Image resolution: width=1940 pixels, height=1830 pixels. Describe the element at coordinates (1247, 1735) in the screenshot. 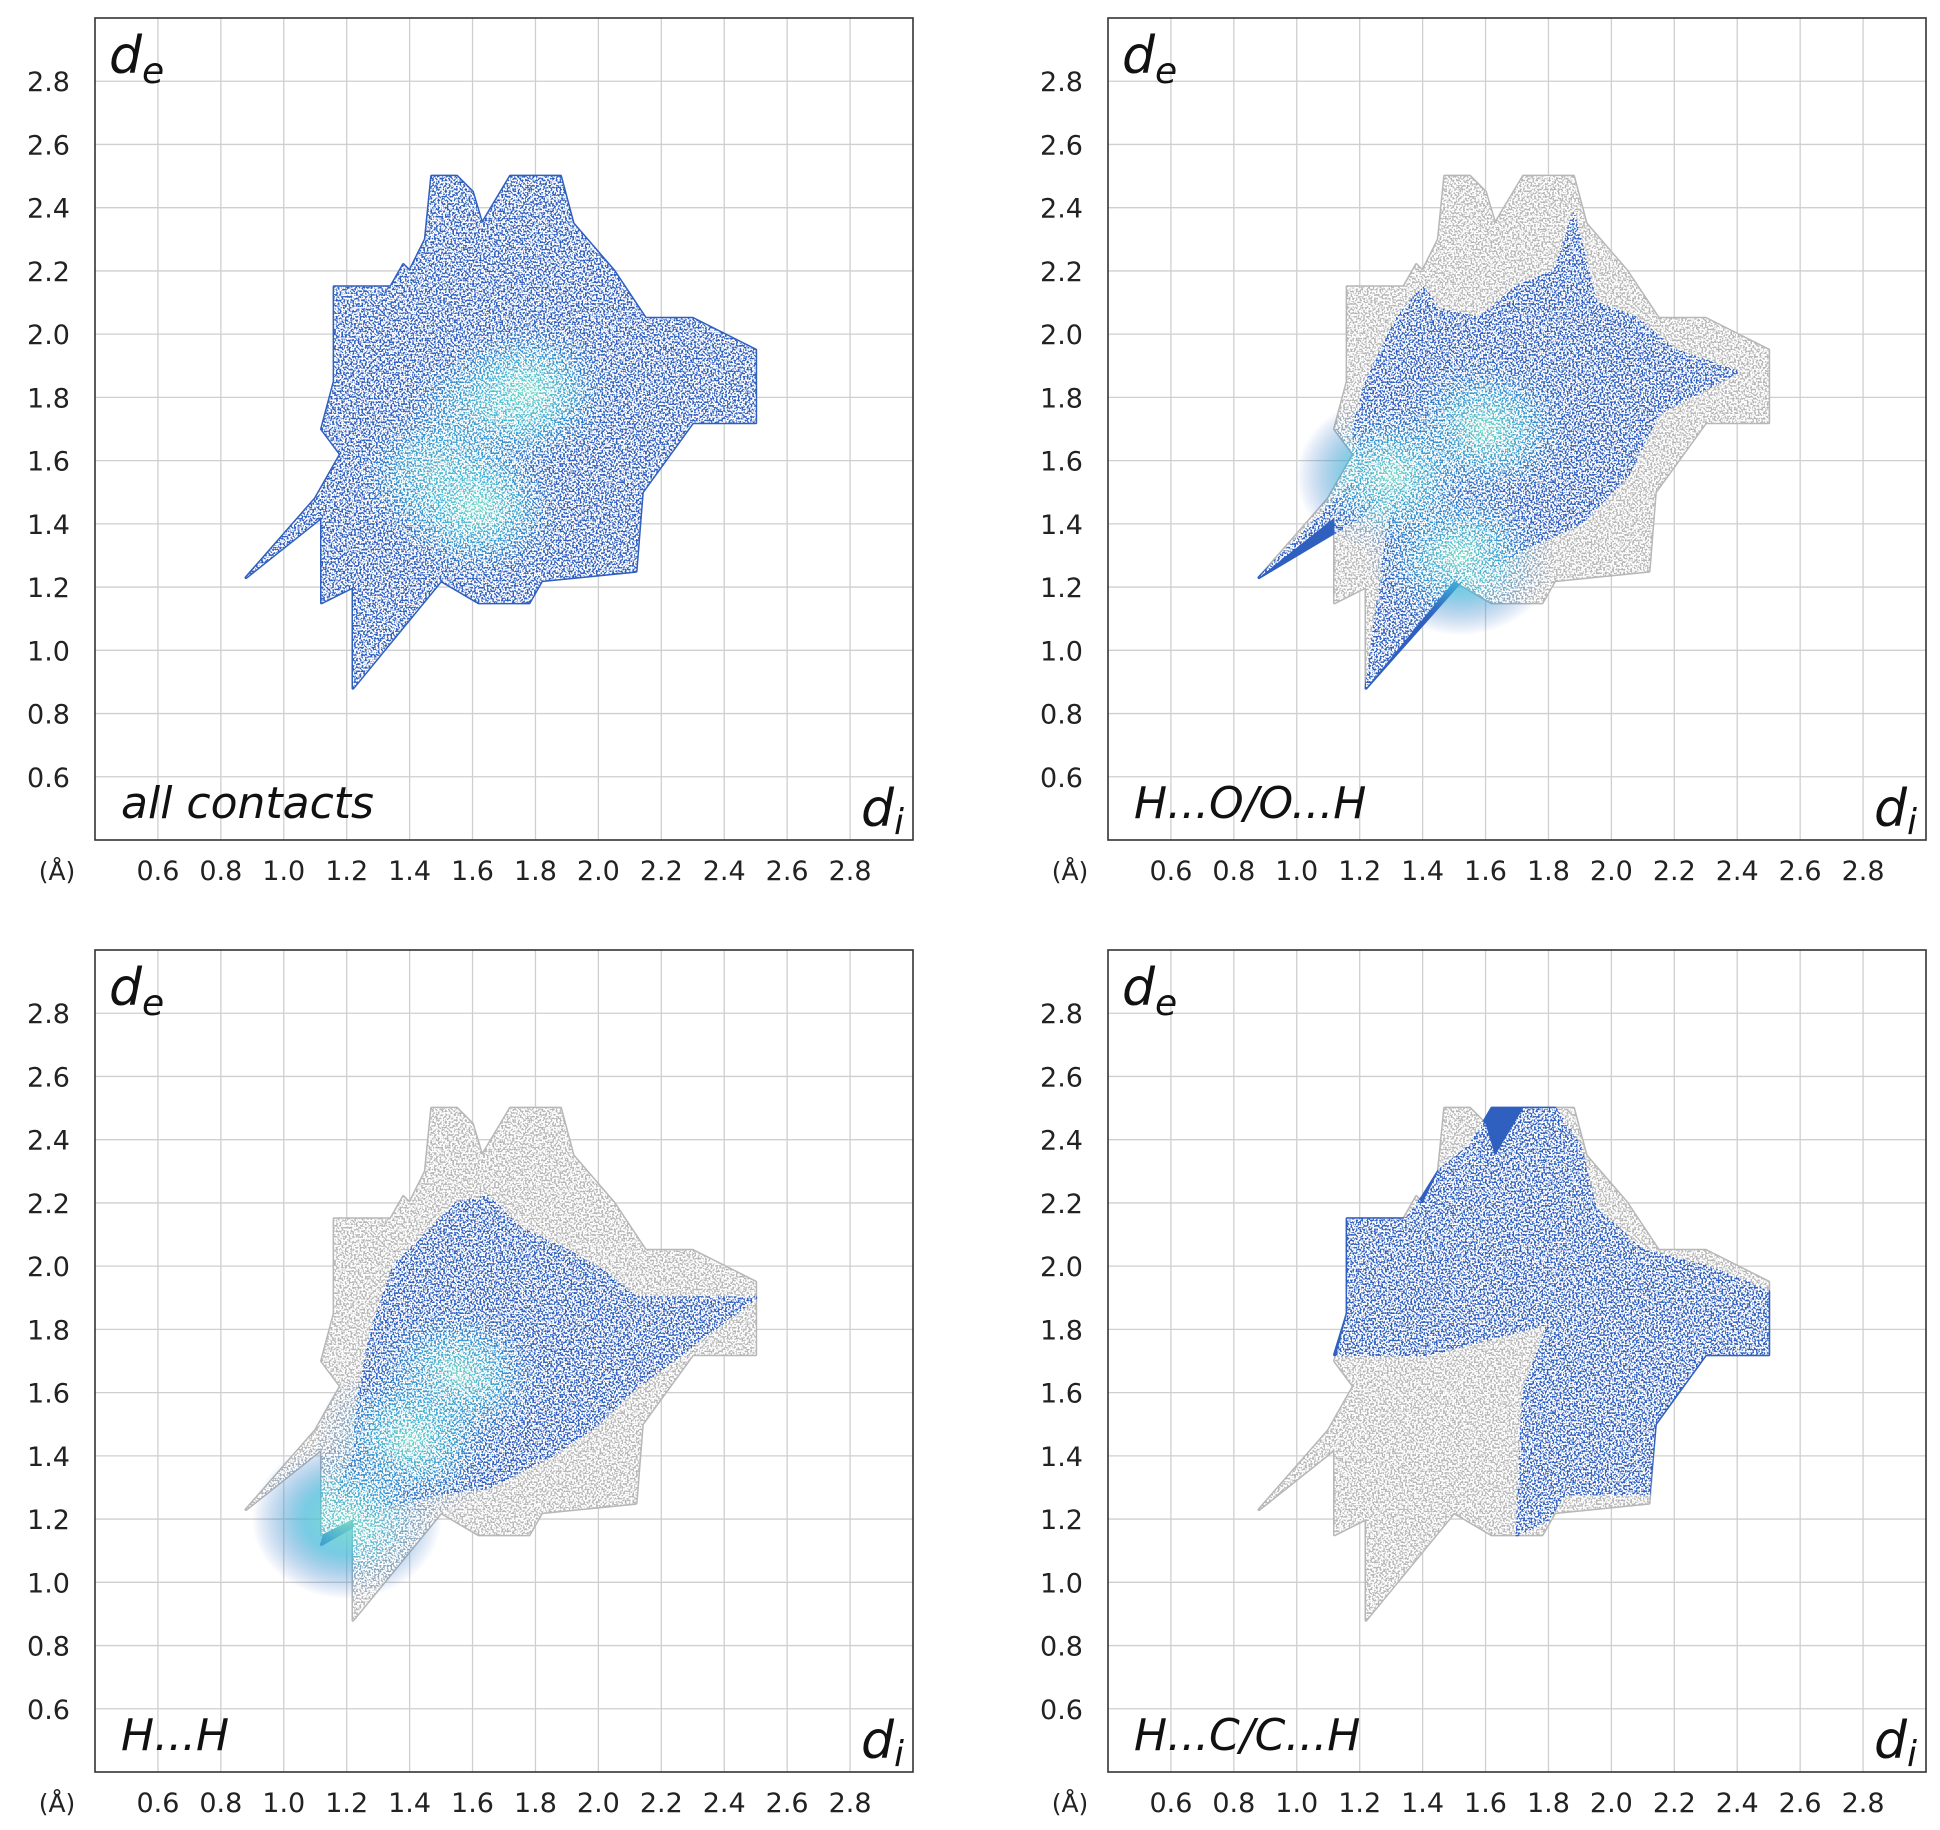

I see `panel-title: H...C/C...H` at that location.